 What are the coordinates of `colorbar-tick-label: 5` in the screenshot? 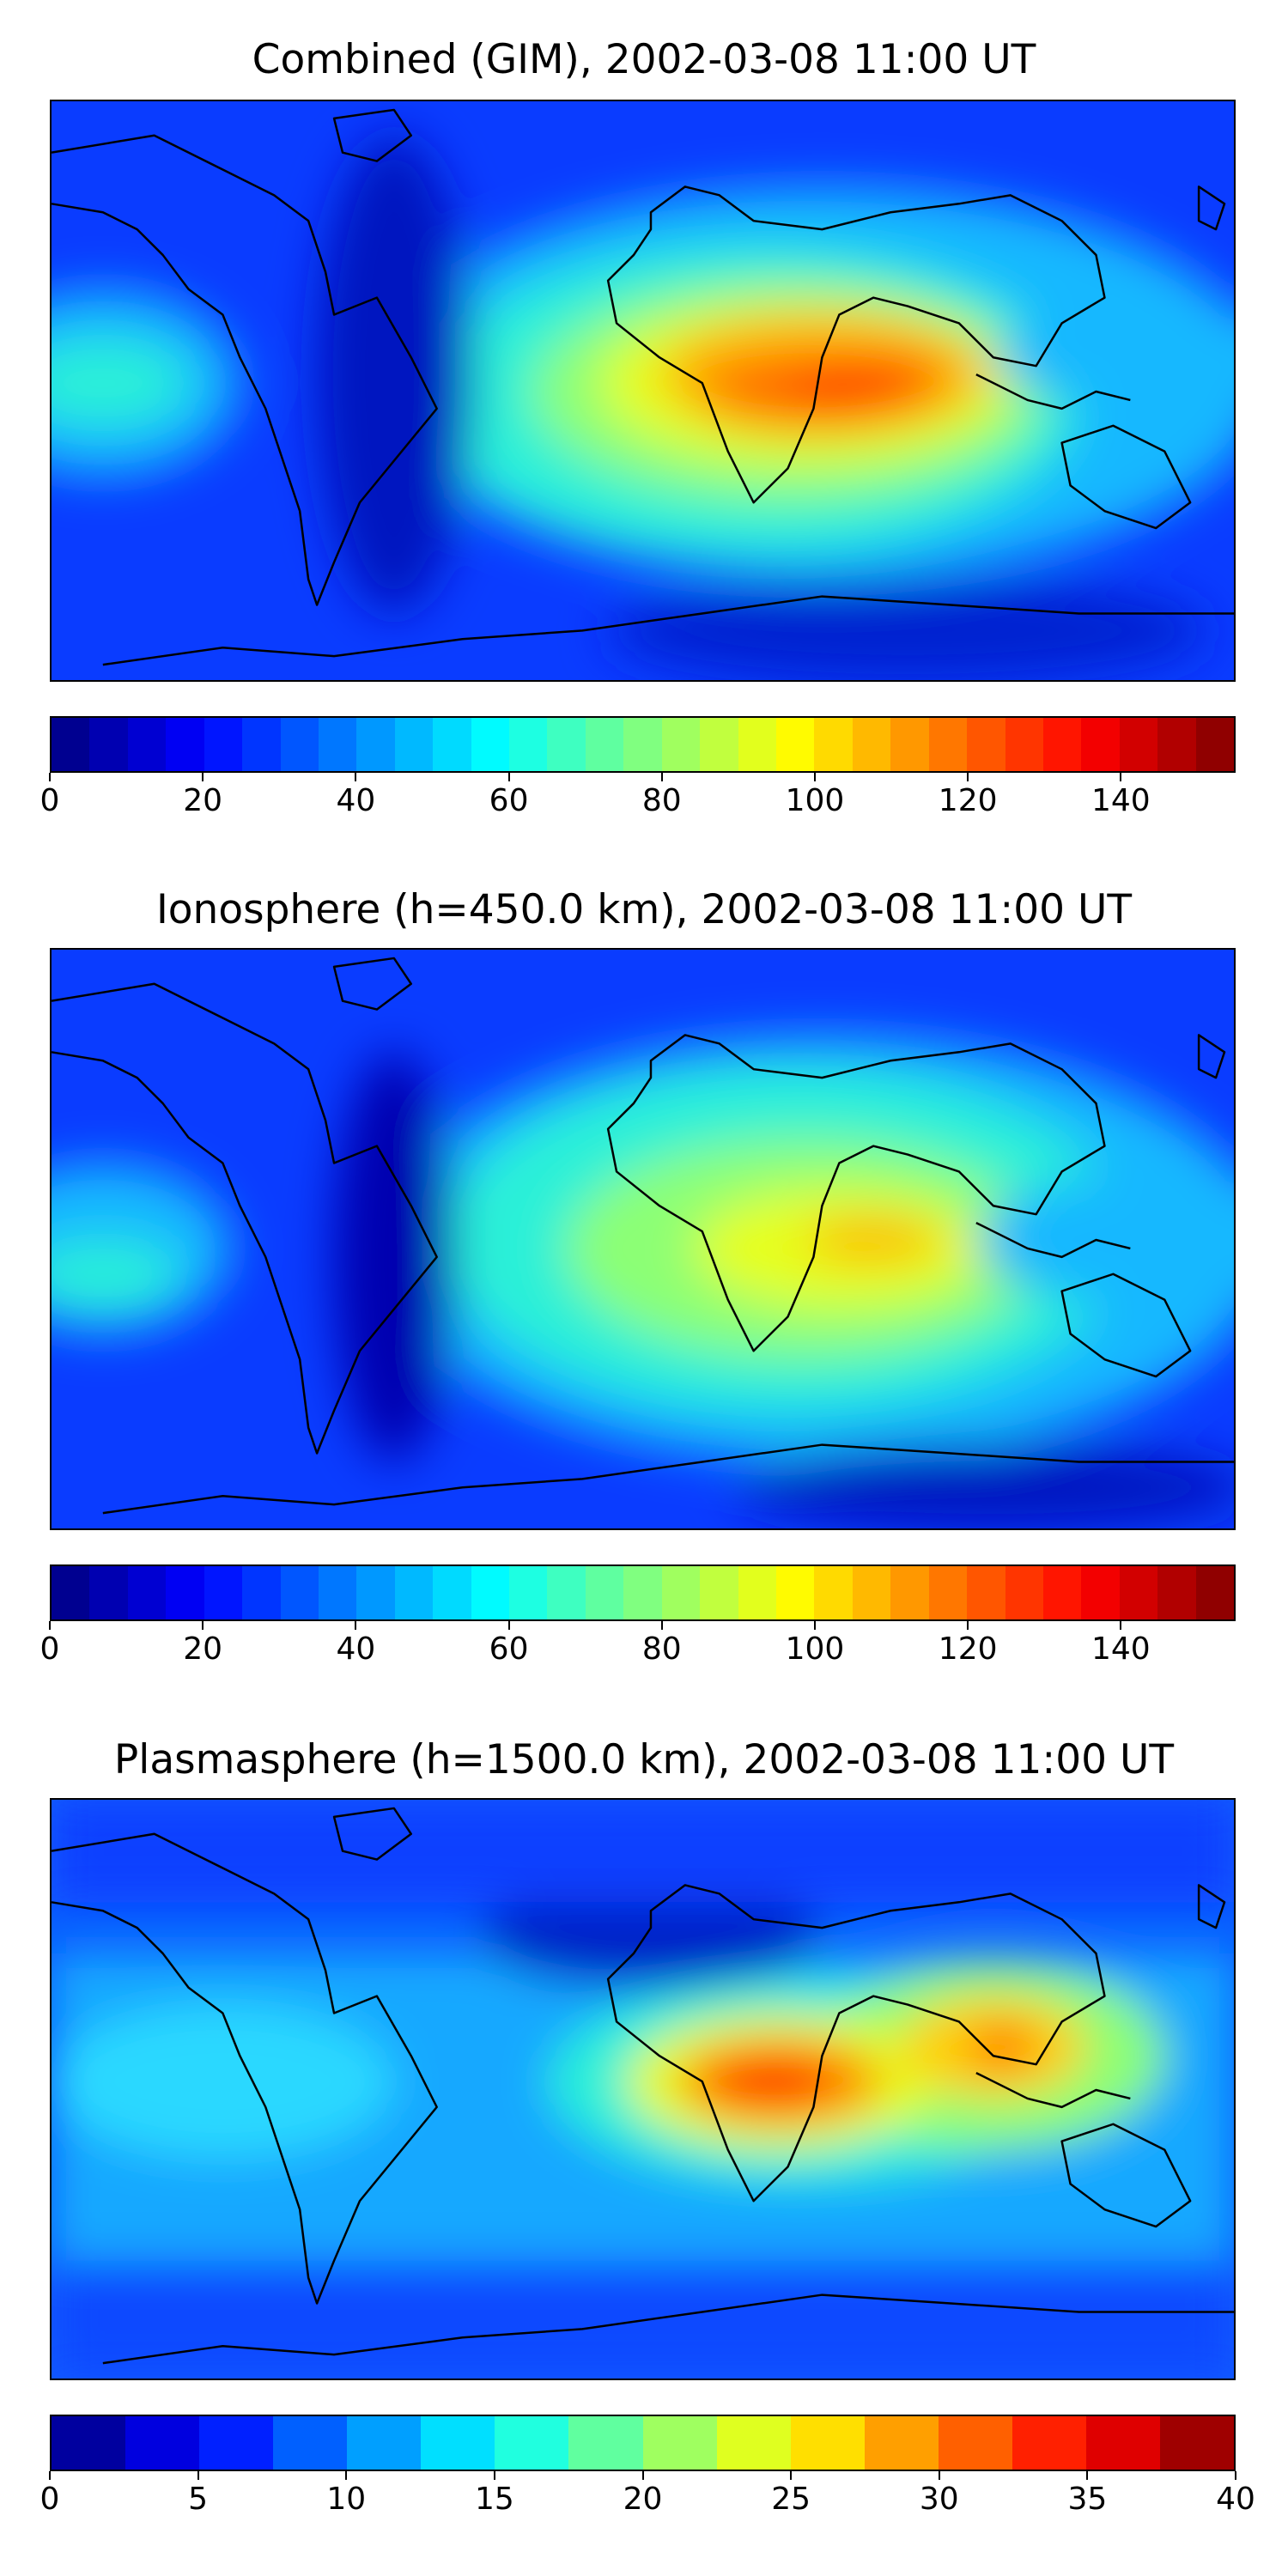 It's located at (198, 2500).